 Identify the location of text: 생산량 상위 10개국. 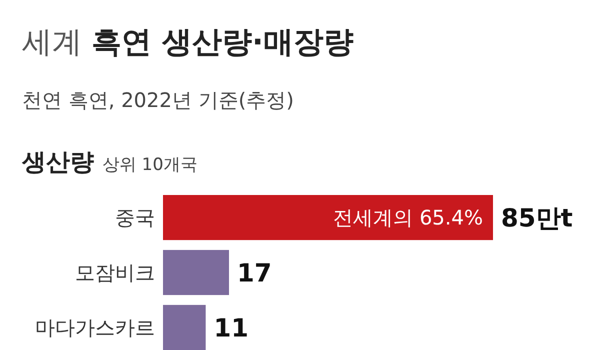
(109, 162).